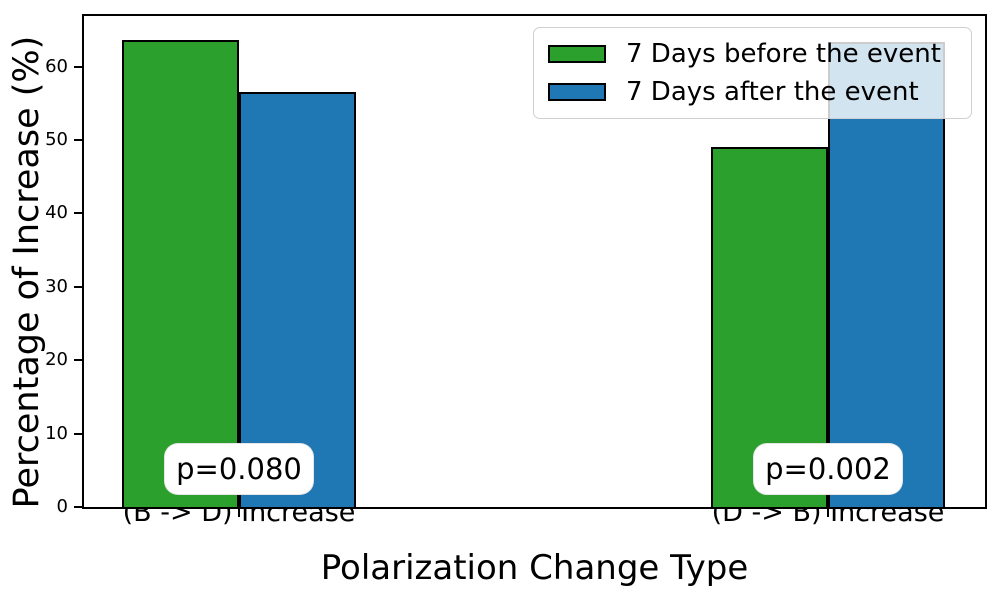  Describe the element at coordinates (577, 92) in the screenshot. I see `legend-swatch-7-days-after-the-event` at that location.